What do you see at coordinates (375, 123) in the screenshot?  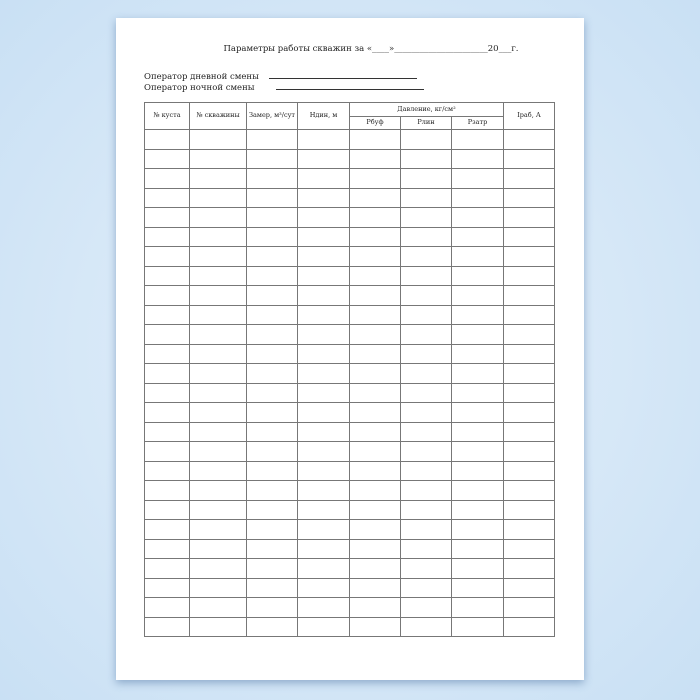 I see `header-p-buf: Рбуф` at bounding box center [375, 123].